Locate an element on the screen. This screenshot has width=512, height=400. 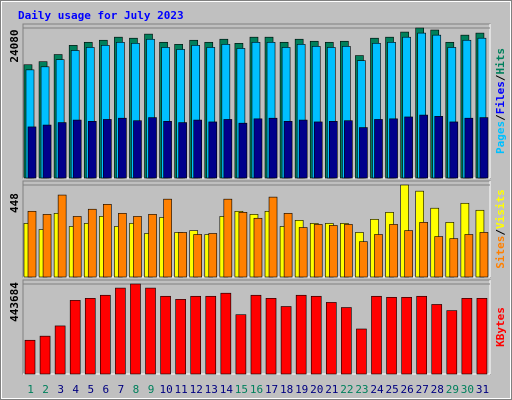
legend: Pages/Files/Hits is located at coordinates (500, 101).